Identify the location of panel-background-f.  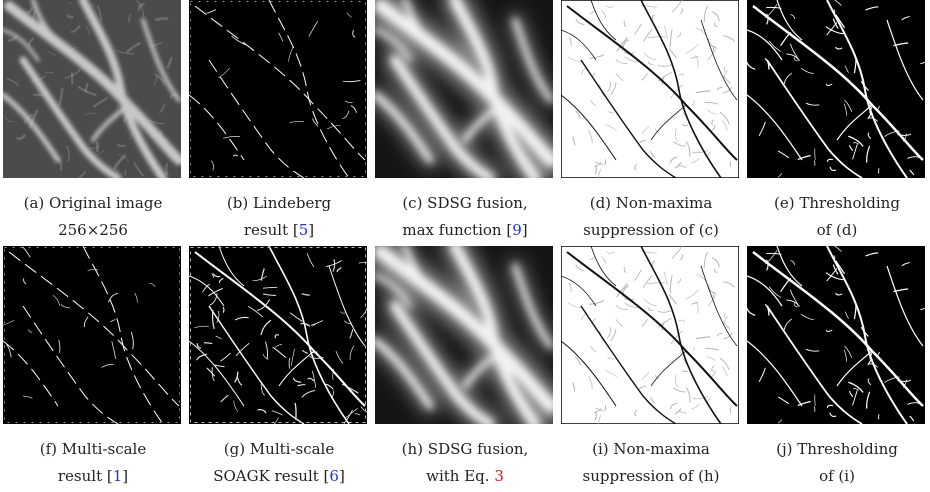
(92, 335).